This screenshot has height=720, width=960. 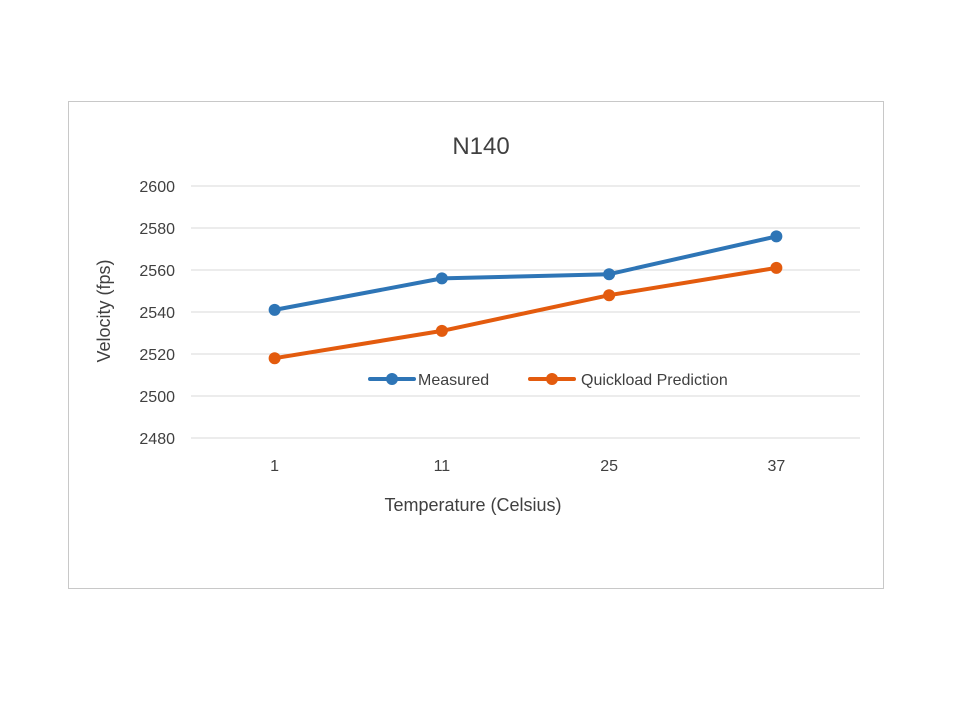 I want to click on y-tick-label: 2540, so click(x=157, y=313).